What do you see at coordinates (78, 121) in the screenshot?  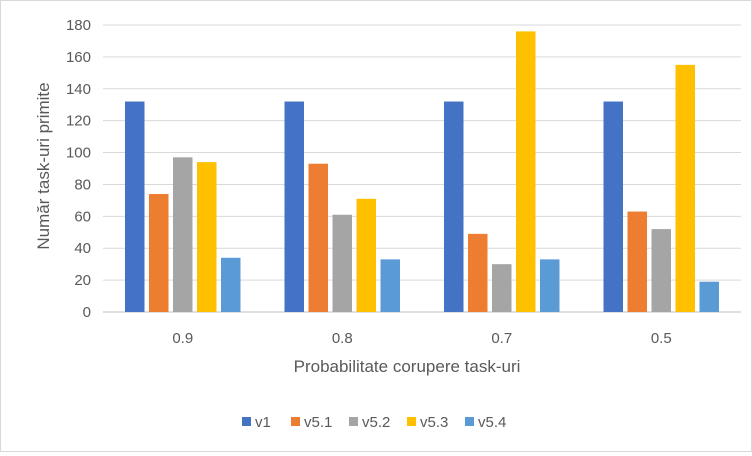 I see `y-tick-label: 120` at bounding box center [78, 121].